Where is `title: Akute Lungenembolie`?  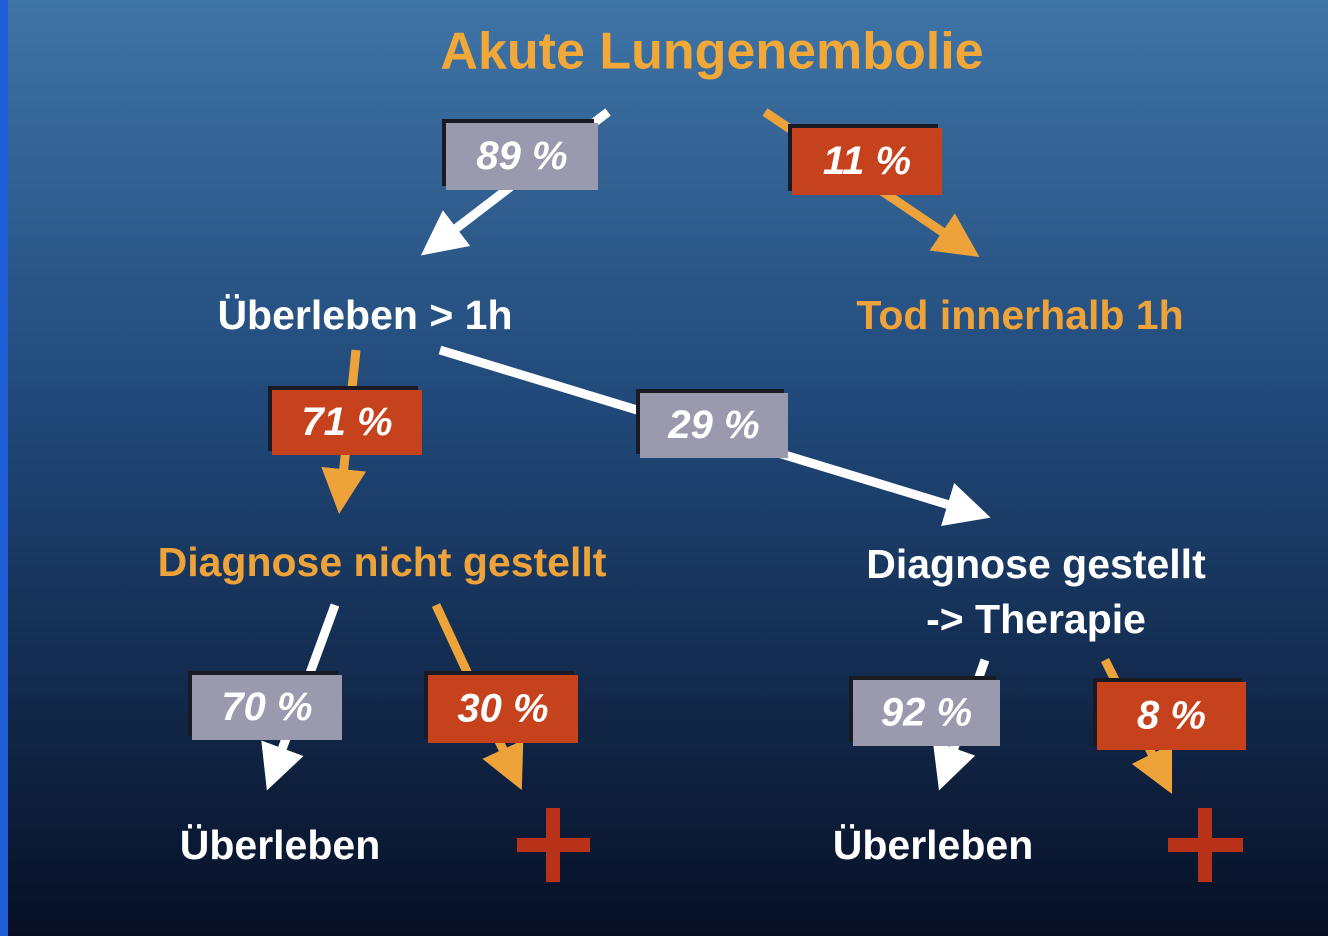
title: Akute Lungenembolie is located at coordinates (711, 52).